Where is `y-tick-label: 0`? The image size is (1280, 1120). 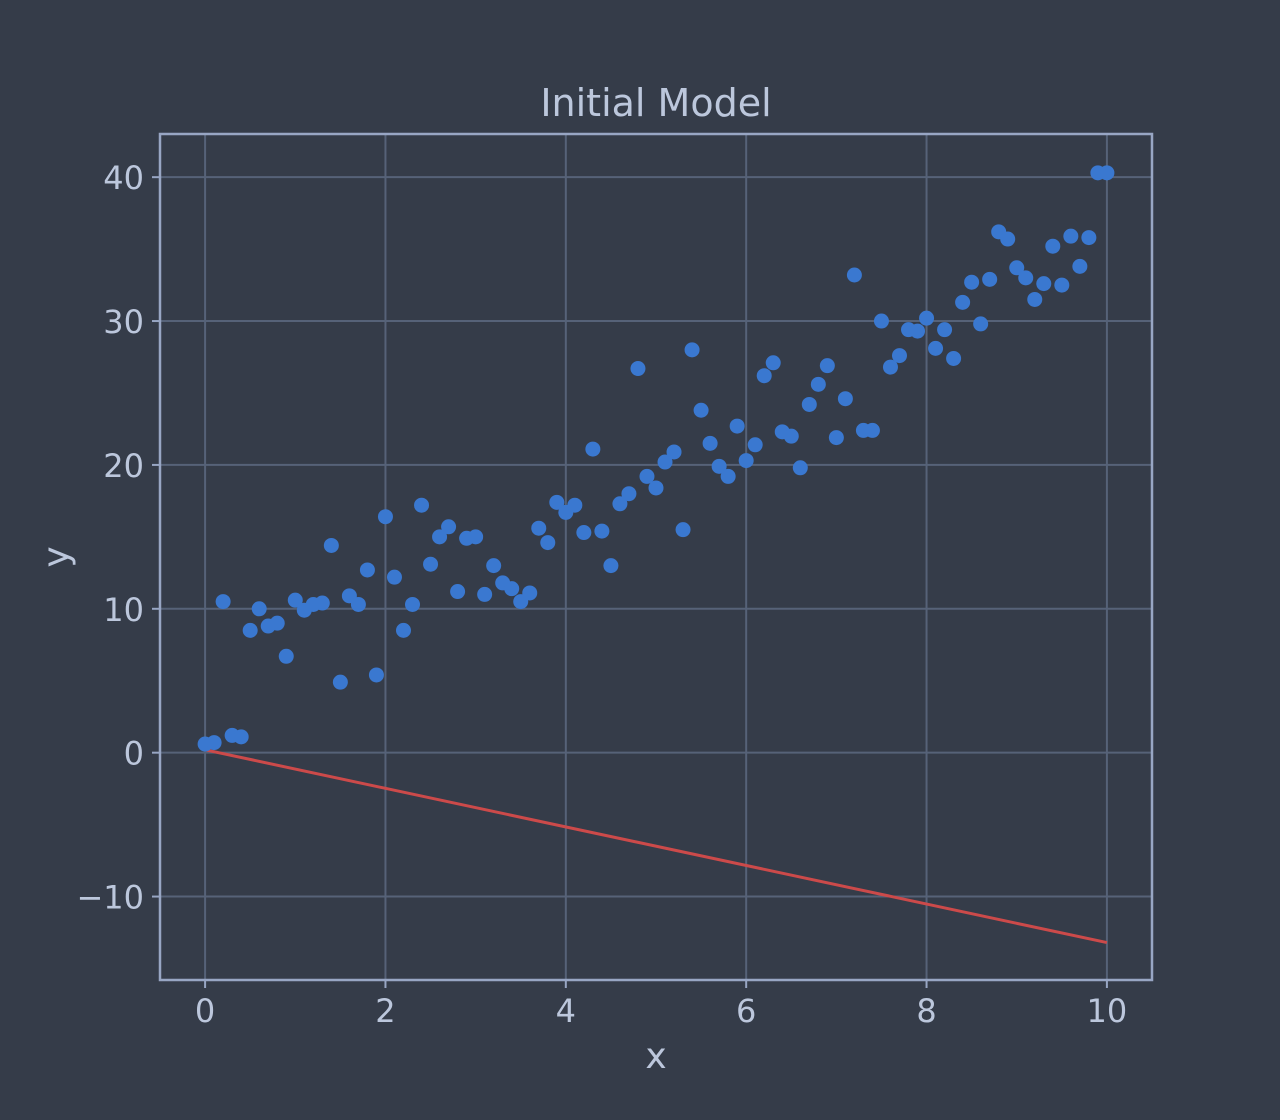 y-tick-label: 0 is located at coordinates (134, 754).